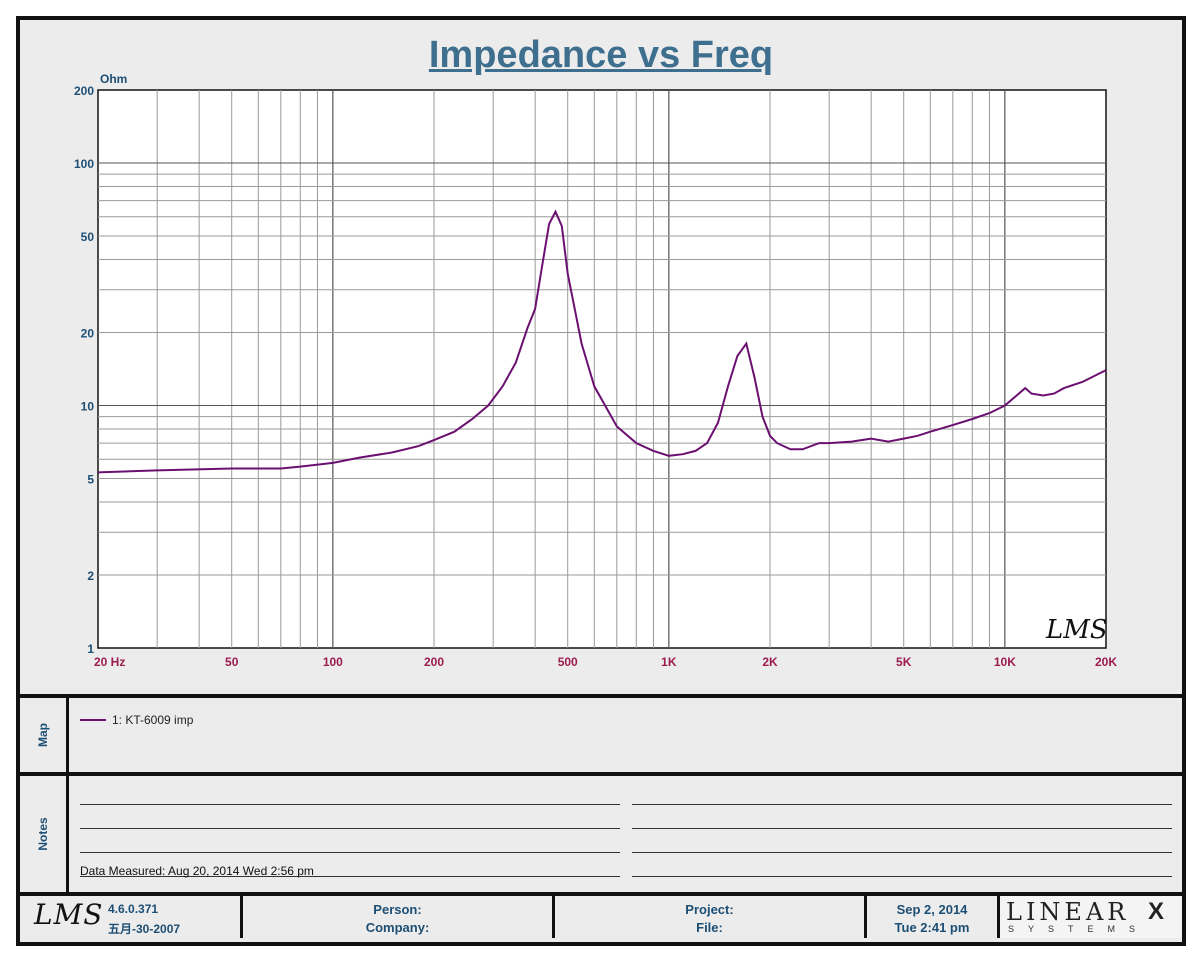 The height and width of the screenshot is (960, 1200). What do you see at coordinates (88, 334) in the screenshot?
I see `y-tick-label: 20` at bounding box center [88, 334].